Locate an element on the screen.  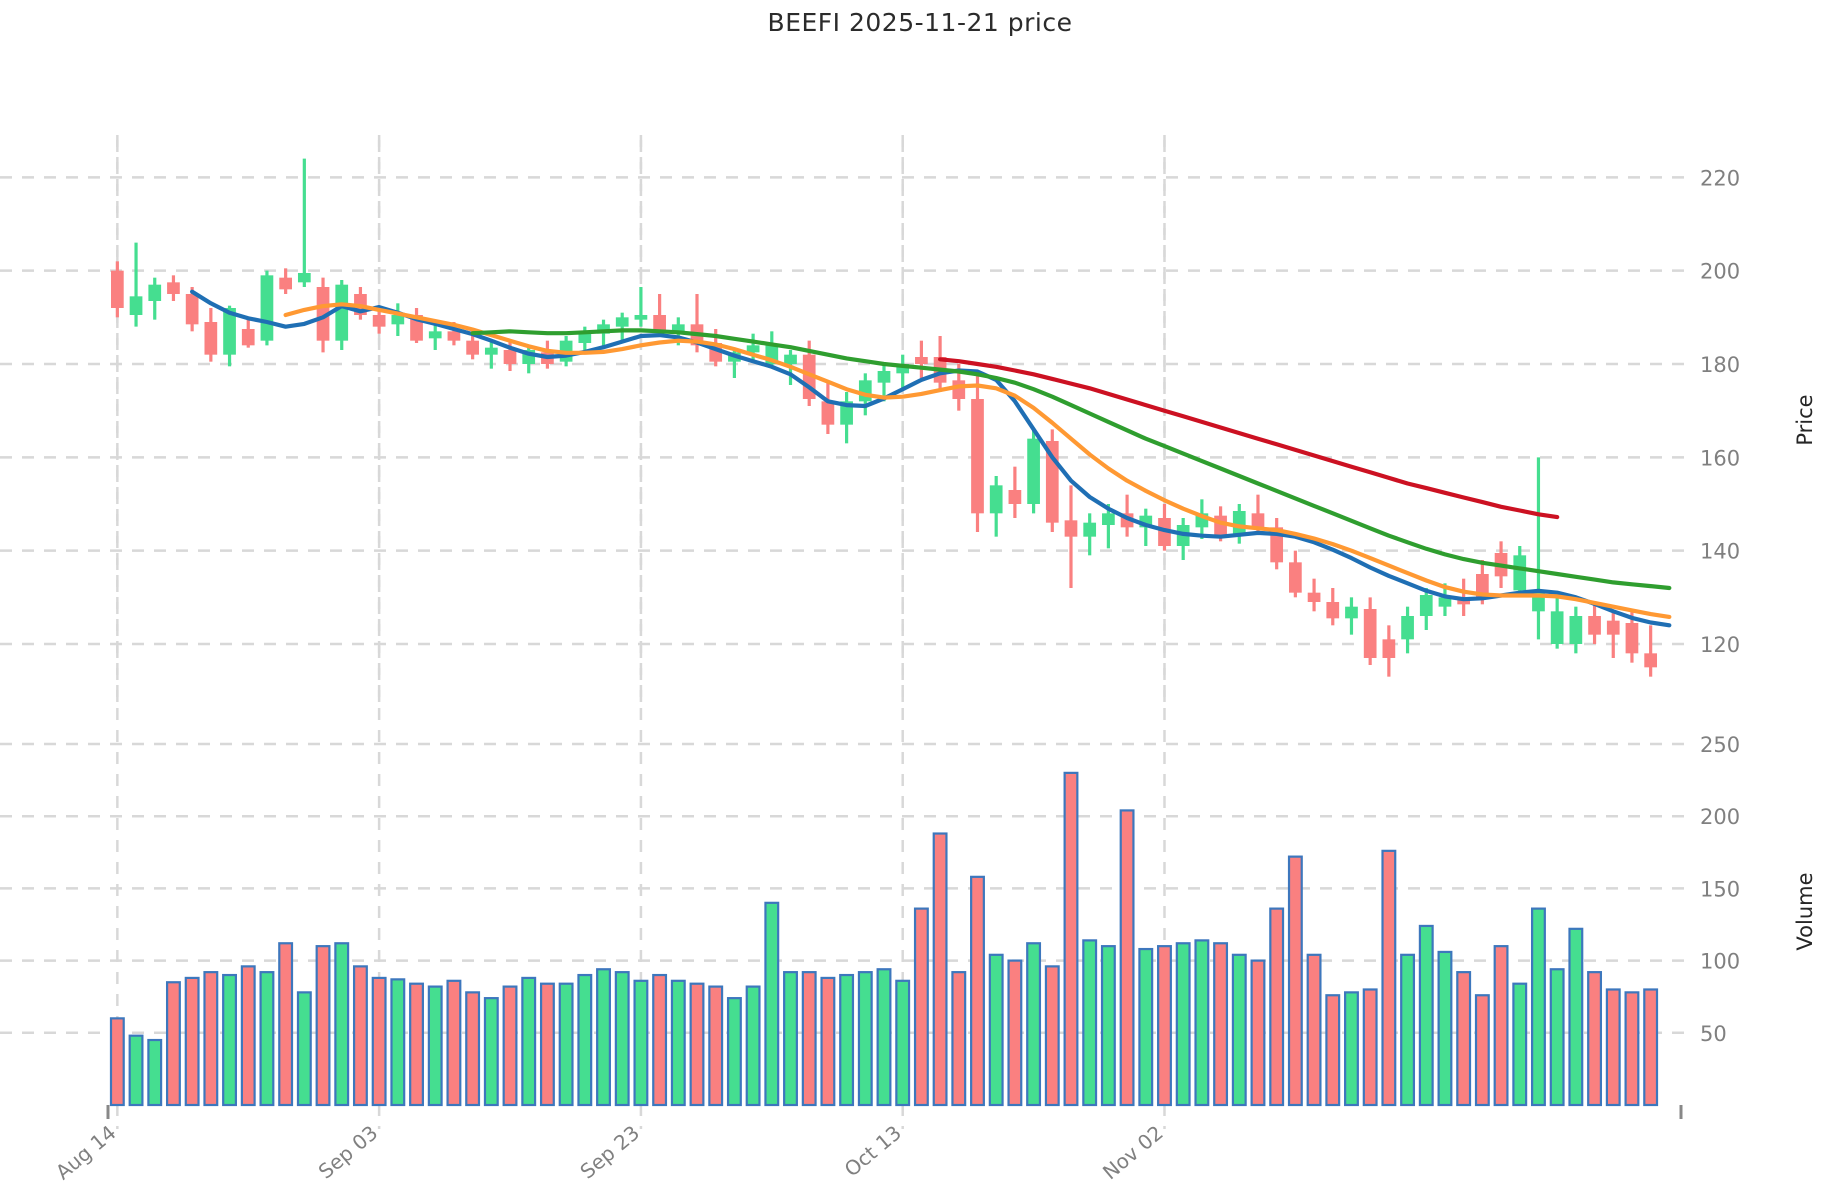
volume-axis-title: Volume is located at coordinates (1805, 911).